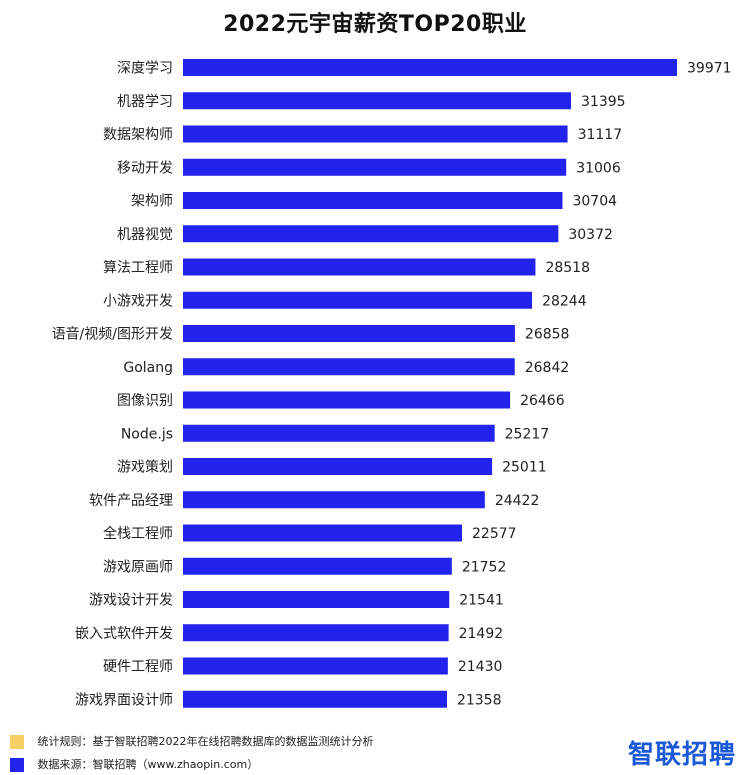  Describe the element at coordinates (375, 24) in the screenshot. I see `chart-title: 2022元宇宙薪资TOP20职业` at that location.